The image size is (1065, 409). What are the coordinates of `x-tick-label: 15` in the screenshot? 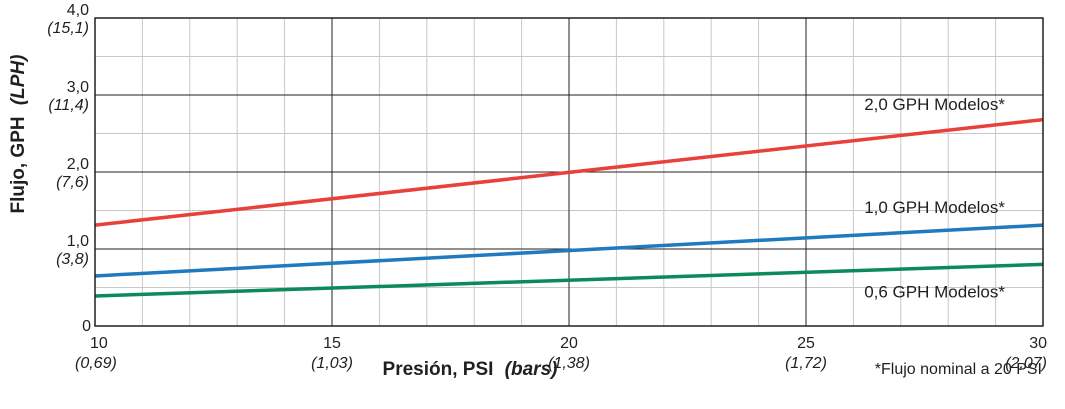 It's located at (332, 343).